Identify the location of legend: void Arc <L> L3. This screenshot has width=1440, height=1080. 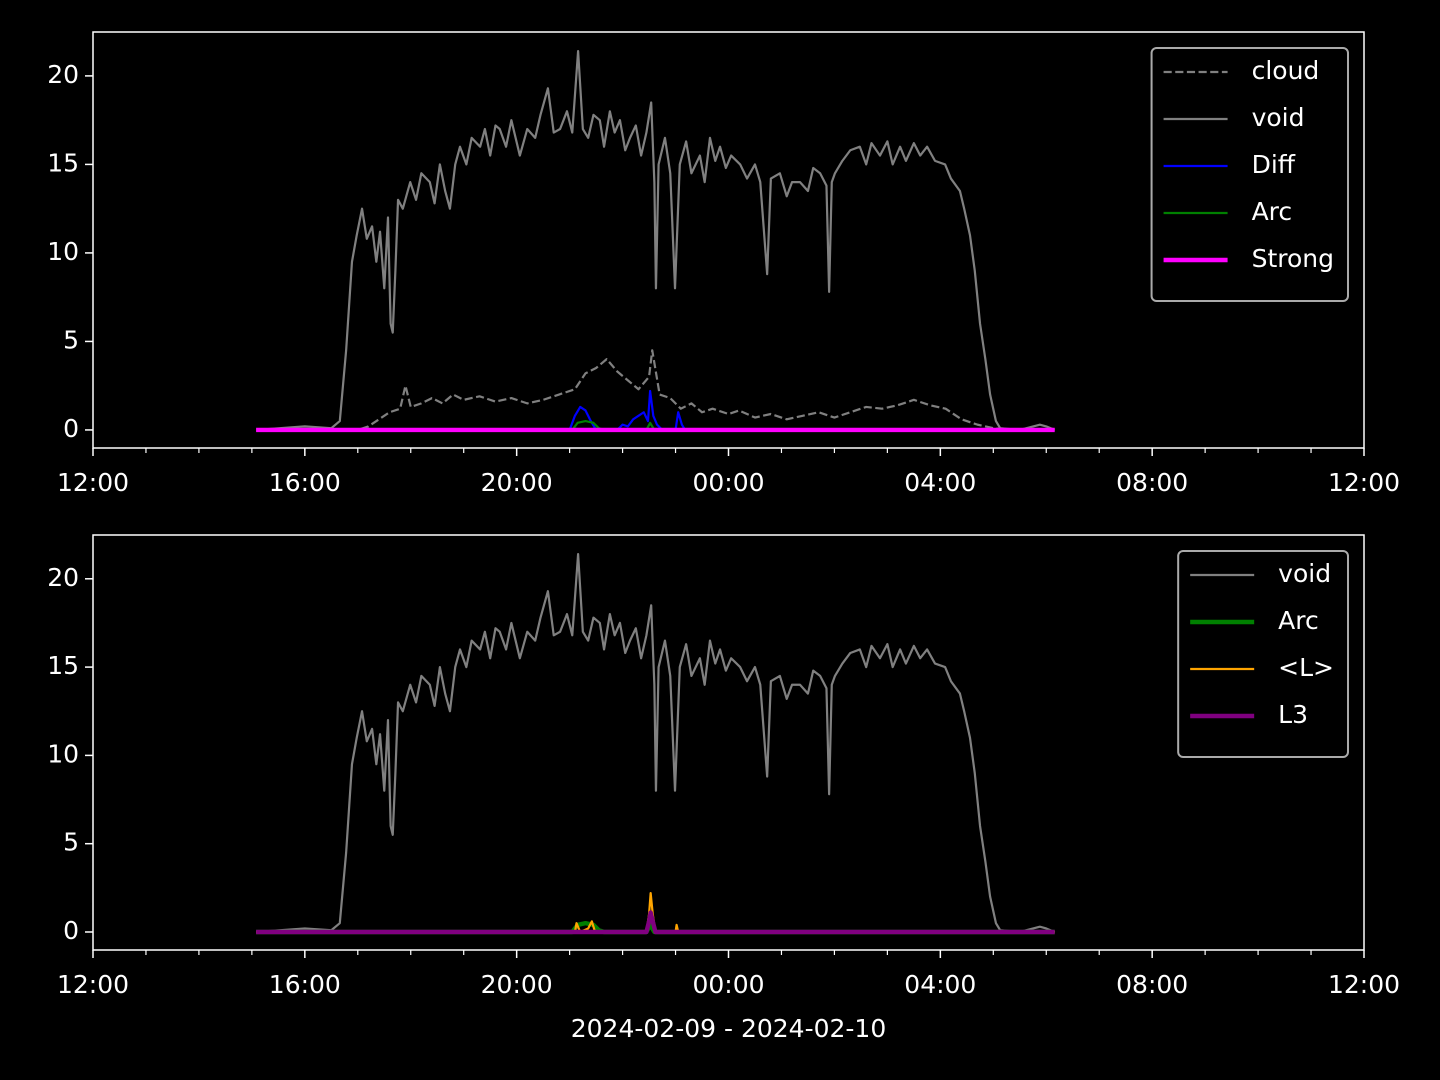
(1263, 654).